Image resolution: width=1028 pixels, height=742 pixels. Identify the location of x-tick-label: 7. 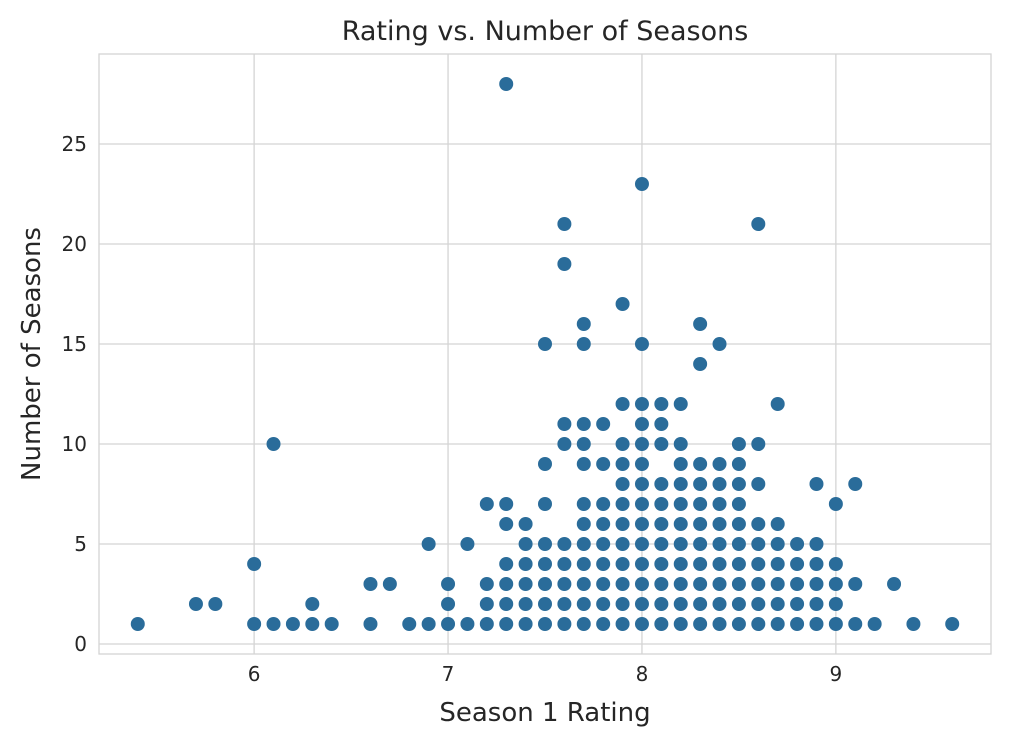
(448, 674).